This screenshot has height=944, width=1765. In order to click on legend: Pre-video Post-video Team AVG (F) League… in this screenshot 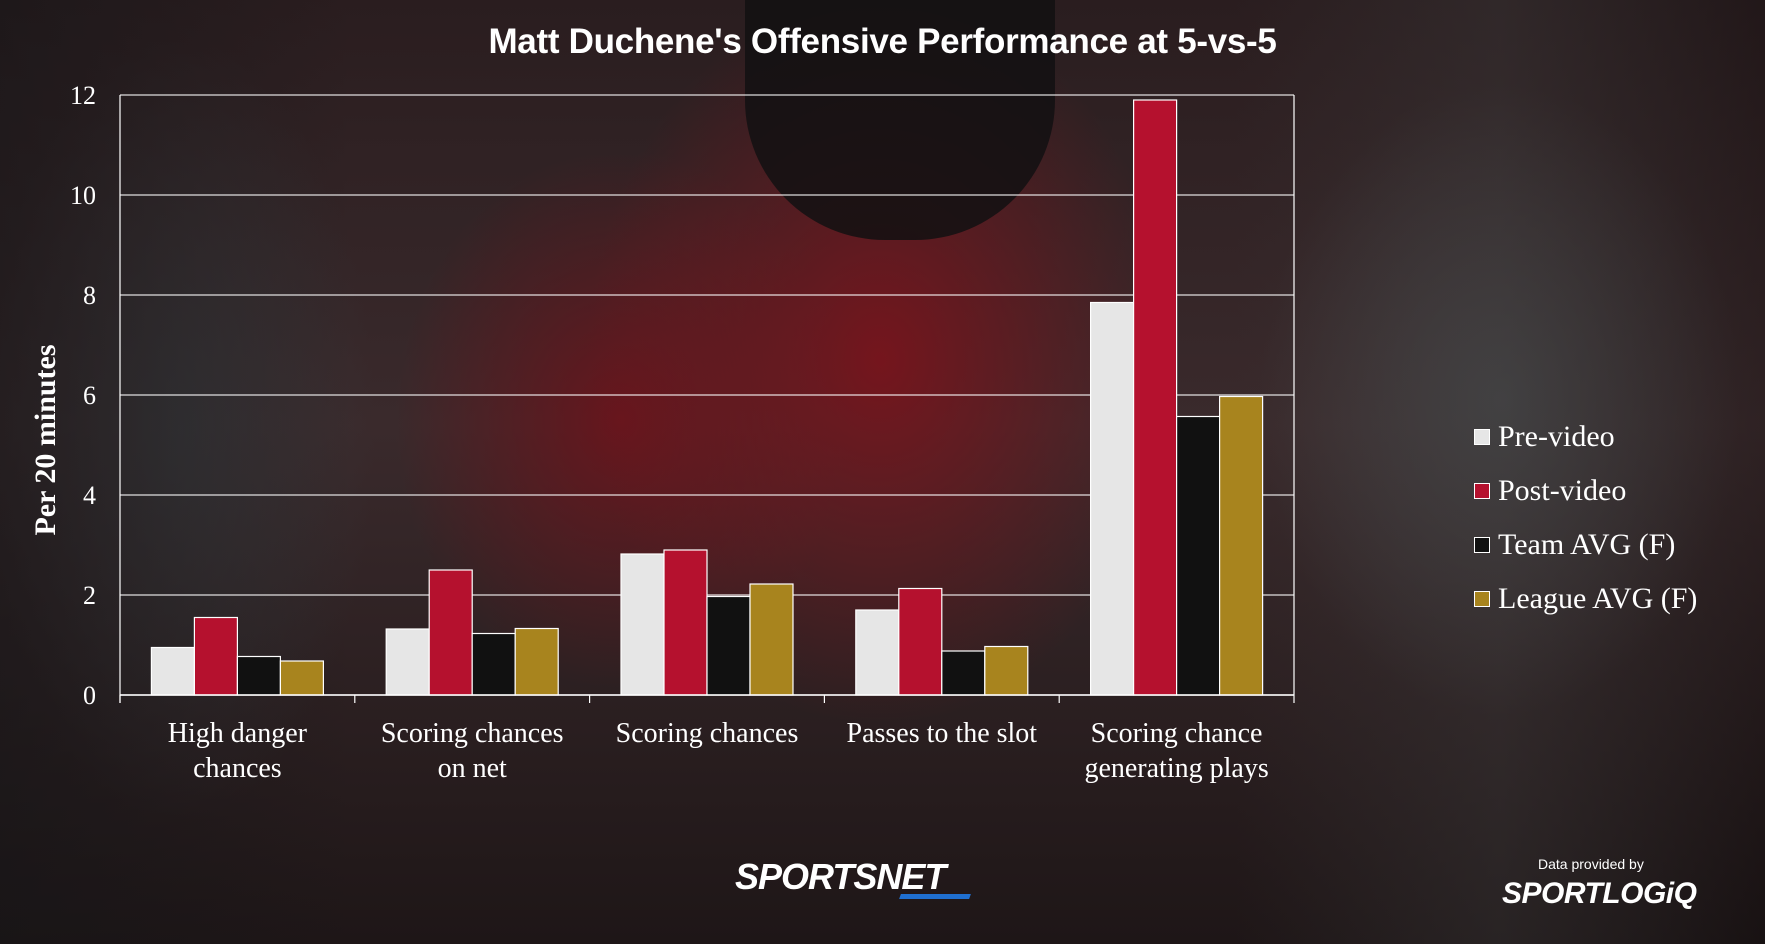, I will do `click(1585, 518)`.